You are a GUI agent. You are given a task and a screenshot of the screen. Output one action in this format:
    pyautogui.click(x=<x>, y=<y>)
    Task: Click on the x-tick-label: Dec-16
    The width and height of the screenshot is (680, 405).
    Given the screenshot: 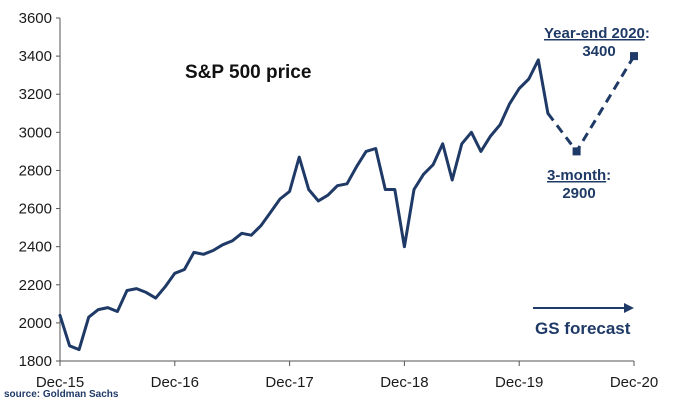 What is the action you would take?
    pyautogui.click(x=175, y=382)
    